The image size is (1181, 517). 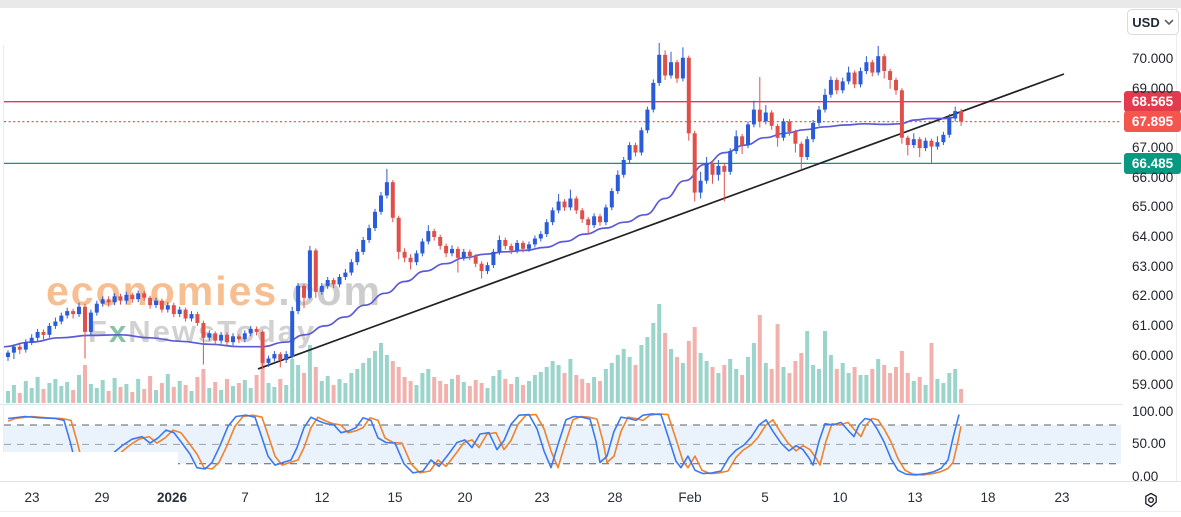 What do you see at coordinates (765, 497) in the screenshot?
I see `time-axis-tick: 5` at bounding box center [765, 497].